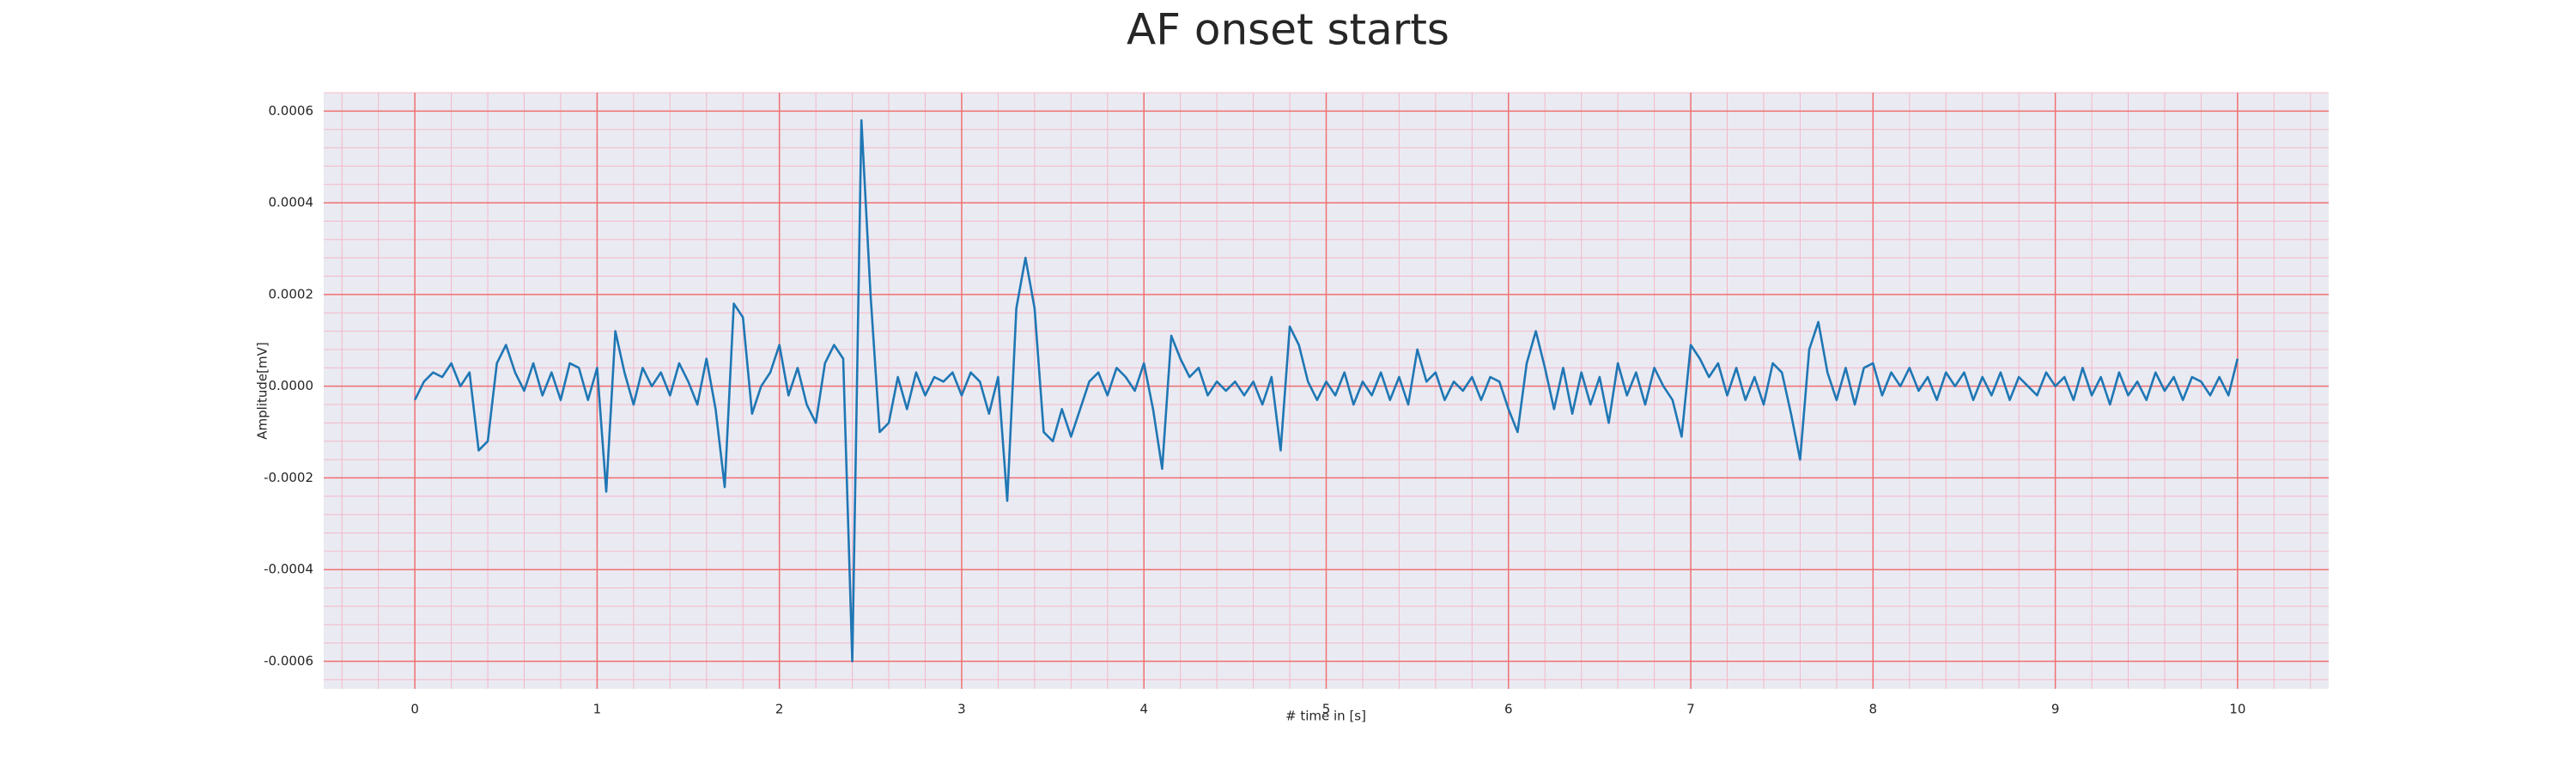 The height and width of the screenshot is (773, 2576). What do you see at coordinates (597, 709) in the screenshot?
I see `x-tick-label: 1` at bounding box center [597, 709].